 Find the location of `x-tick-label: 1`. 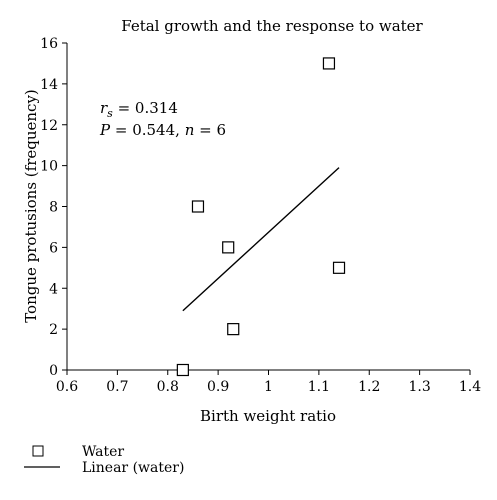

x-tick-label: 1 is located at coordinates (268, 387).